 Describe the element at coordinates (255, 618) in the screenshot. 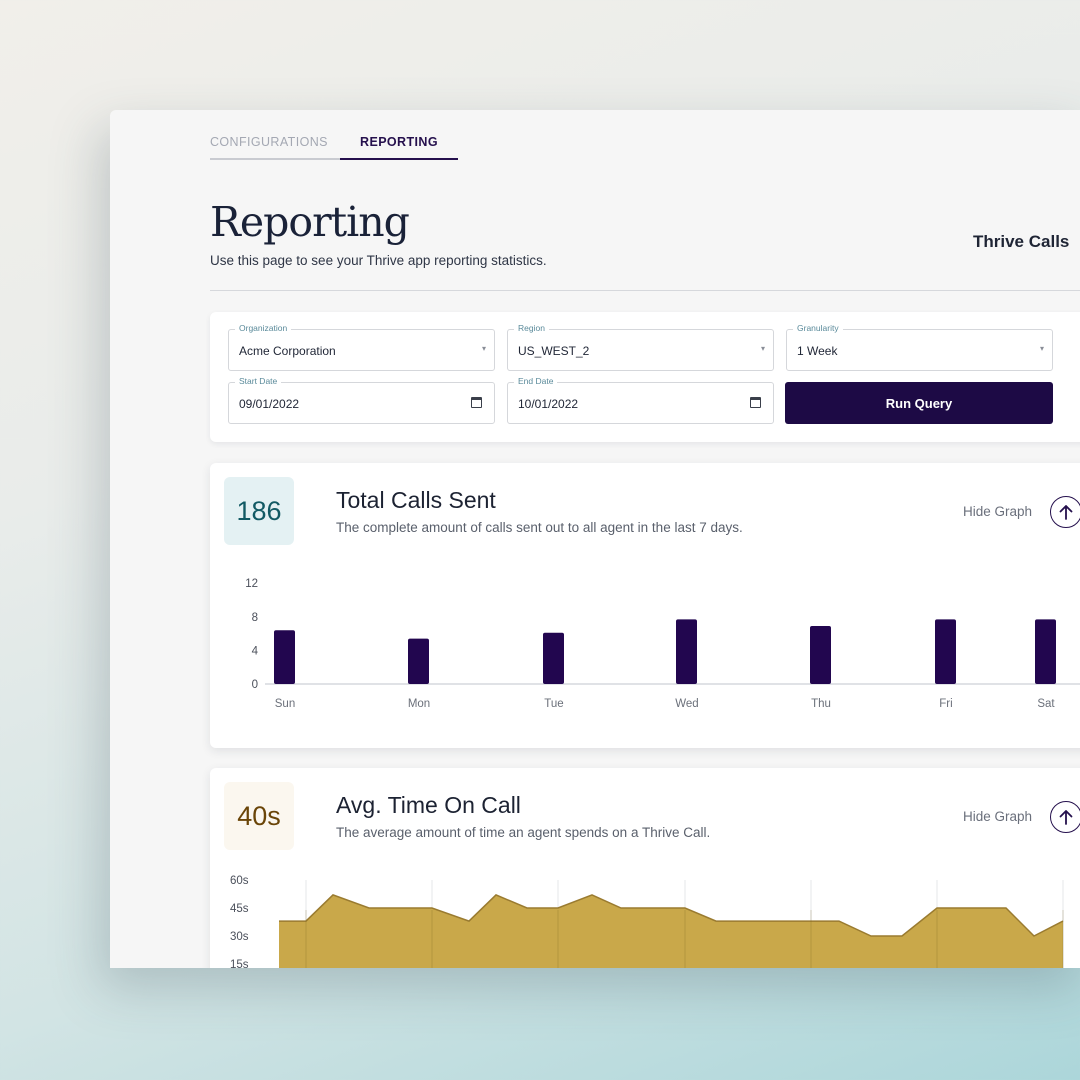

I see `y-tick-label: 8` at that location.